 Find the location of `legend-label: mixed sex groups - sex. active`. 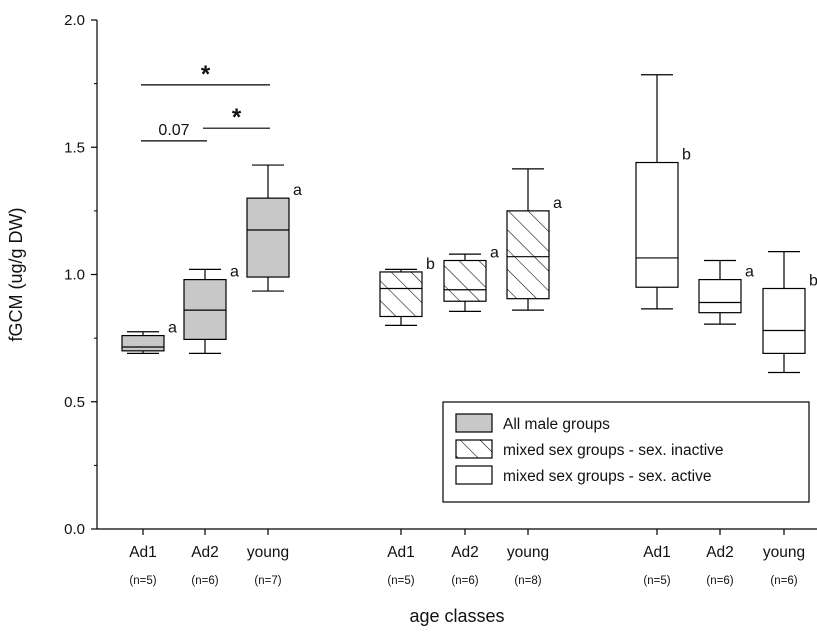

legend-label: mixed sex groups - sex. active is located at coordinates (607, 476).